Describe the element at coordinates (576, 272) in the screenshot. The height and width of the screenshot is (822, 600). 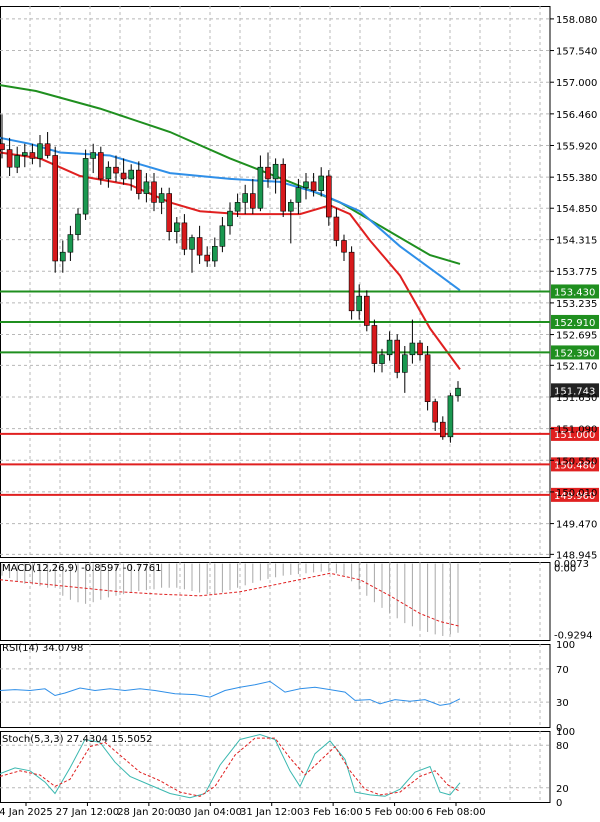
I see `price-tick-label: 153.775` at that location.